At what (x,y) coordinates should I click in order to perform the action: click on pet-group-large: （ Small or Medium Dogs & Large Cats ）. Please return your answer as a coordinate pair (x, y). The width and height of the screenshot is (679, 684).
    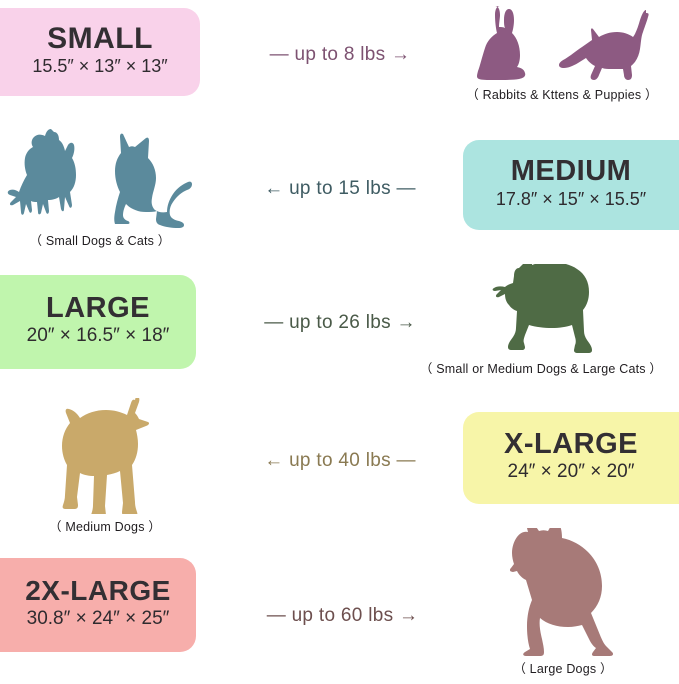
    Looking at the image, I should click on (541, 320).